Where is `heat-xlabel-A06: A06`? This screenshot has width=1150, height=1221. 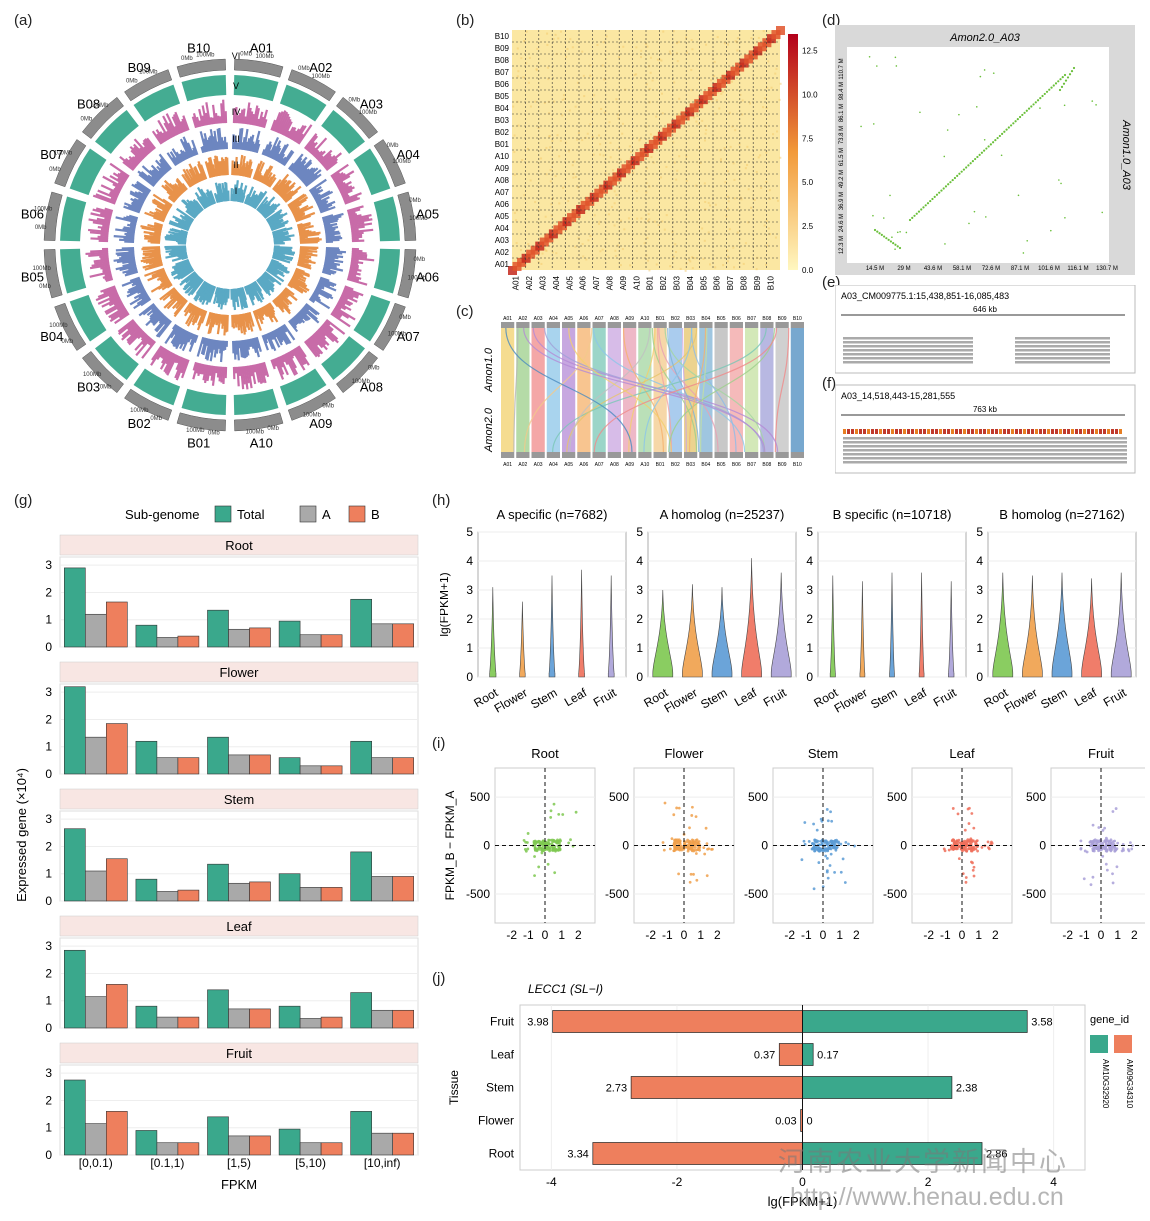 heat-xlabel-A06: A06 is located at coordinates (583, 282).